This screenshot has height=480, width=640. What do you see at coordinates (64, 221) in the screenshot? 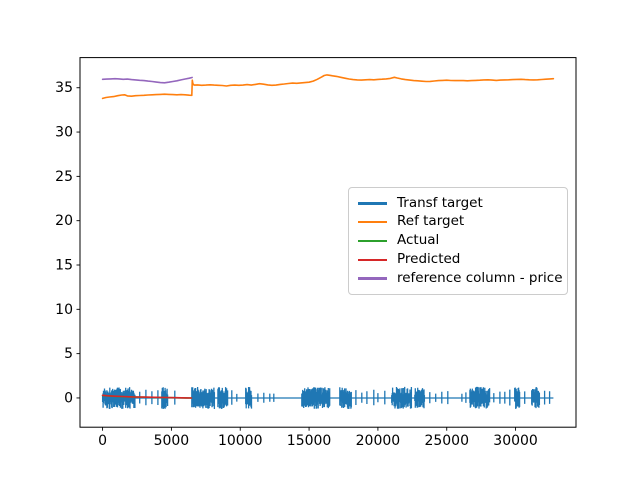
I see `y-tick-label: 20` at bounding box center [64, 221].